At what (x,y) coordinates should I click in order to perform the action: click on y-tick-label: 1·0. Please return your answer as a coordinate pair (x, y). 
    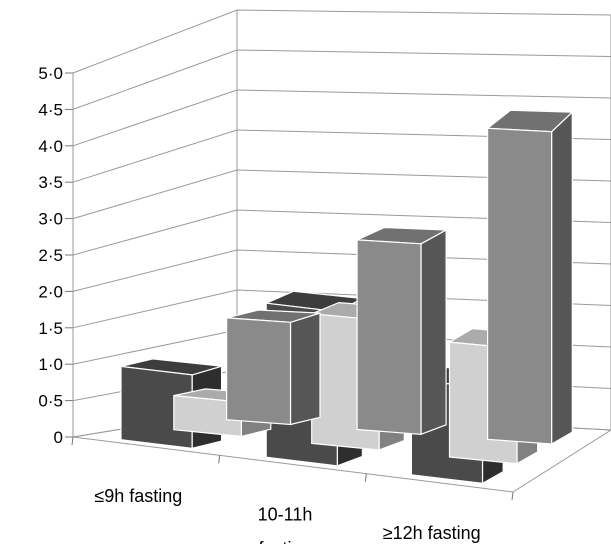
    Looking at the image, I should click on (50, 364).